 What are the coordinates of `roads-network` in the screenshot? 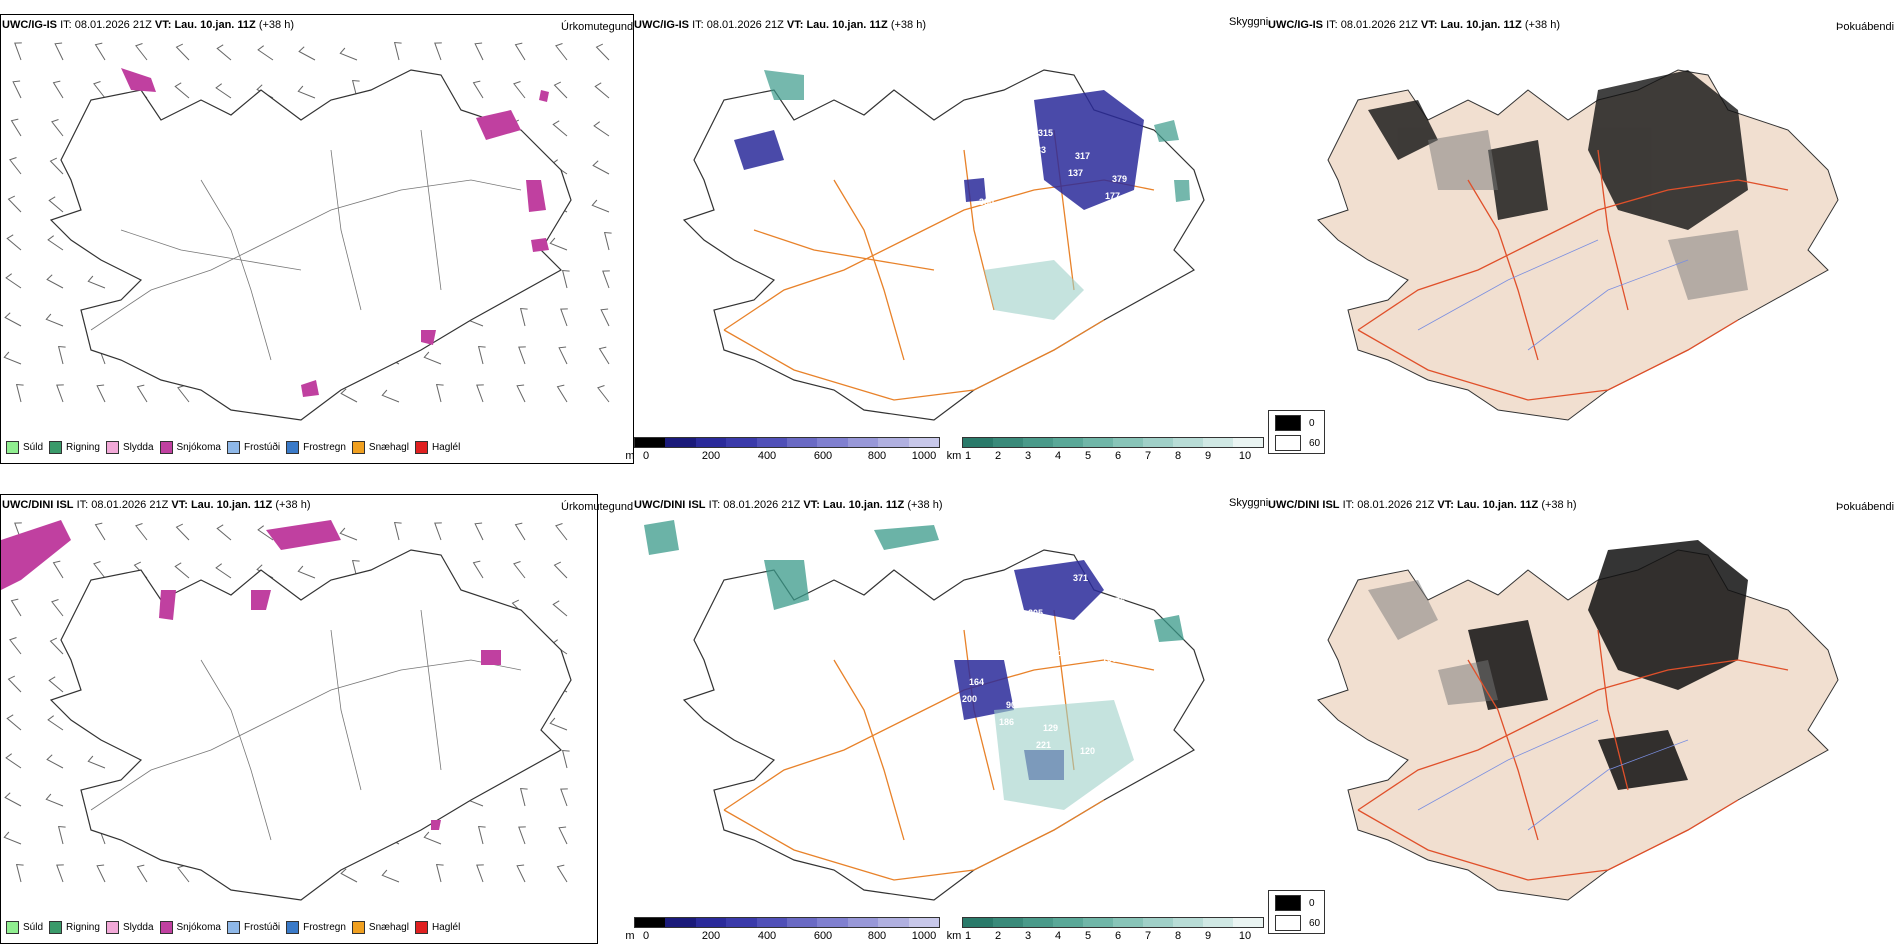 It's located at (306, 245).